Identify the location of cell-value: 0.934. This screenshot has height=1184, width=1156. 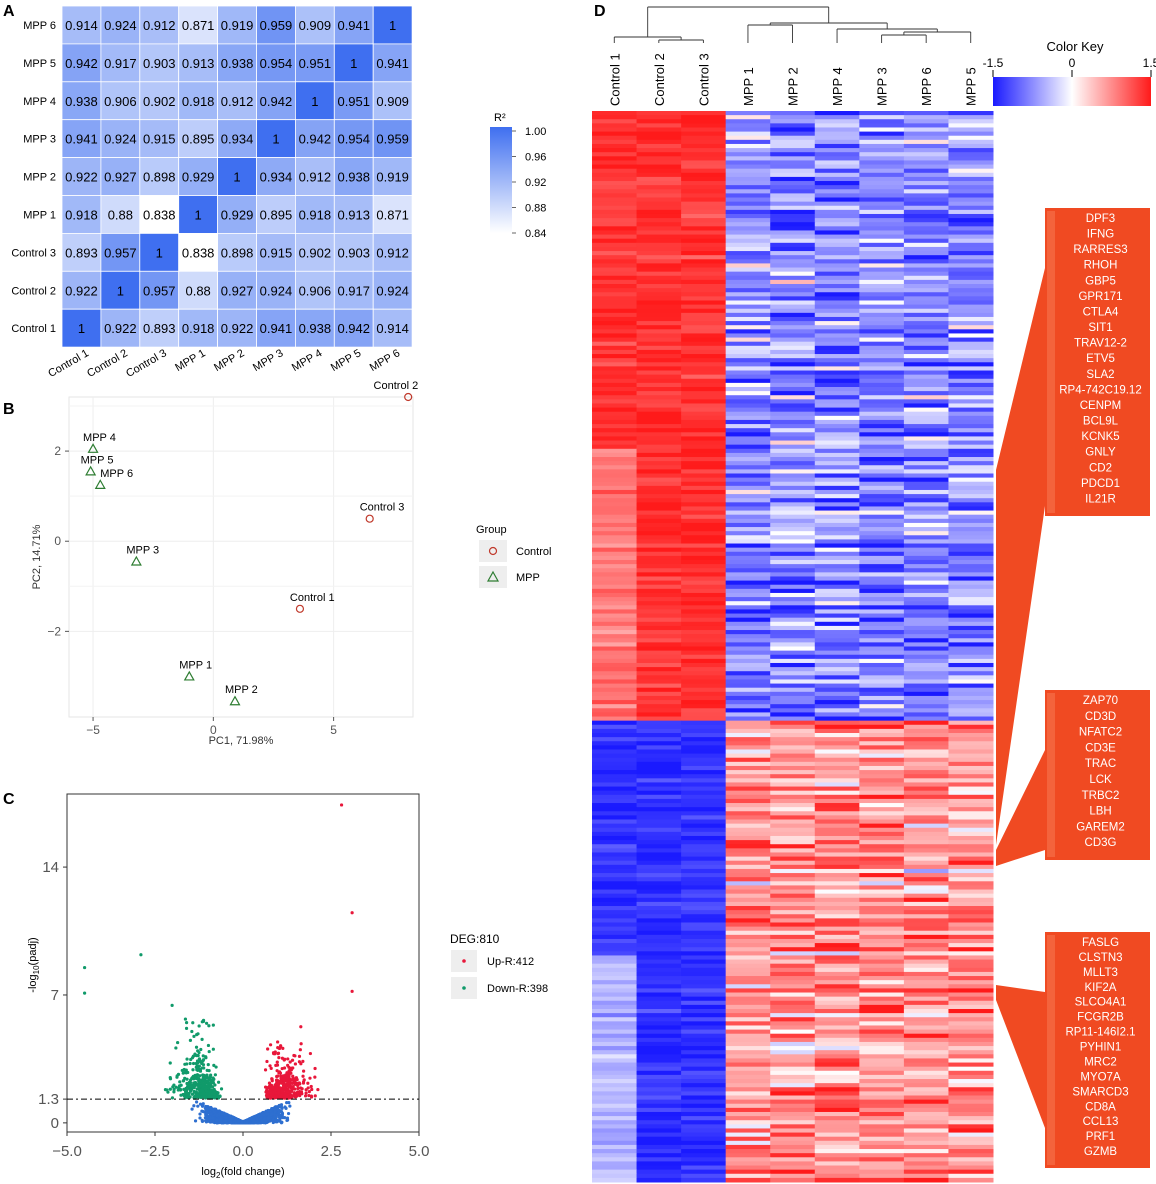
(276, 177).